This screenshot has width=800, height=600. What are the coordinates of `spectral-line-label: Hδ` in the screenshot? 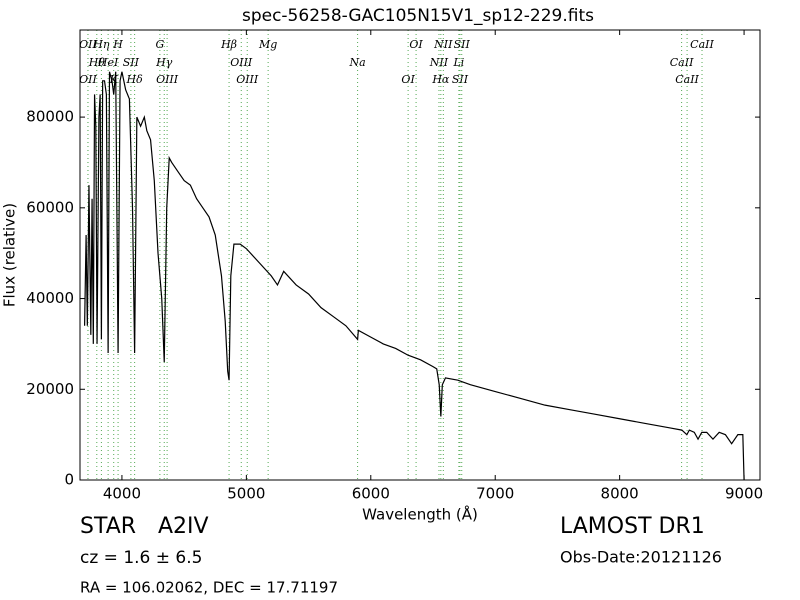 It's located at (135, 79).